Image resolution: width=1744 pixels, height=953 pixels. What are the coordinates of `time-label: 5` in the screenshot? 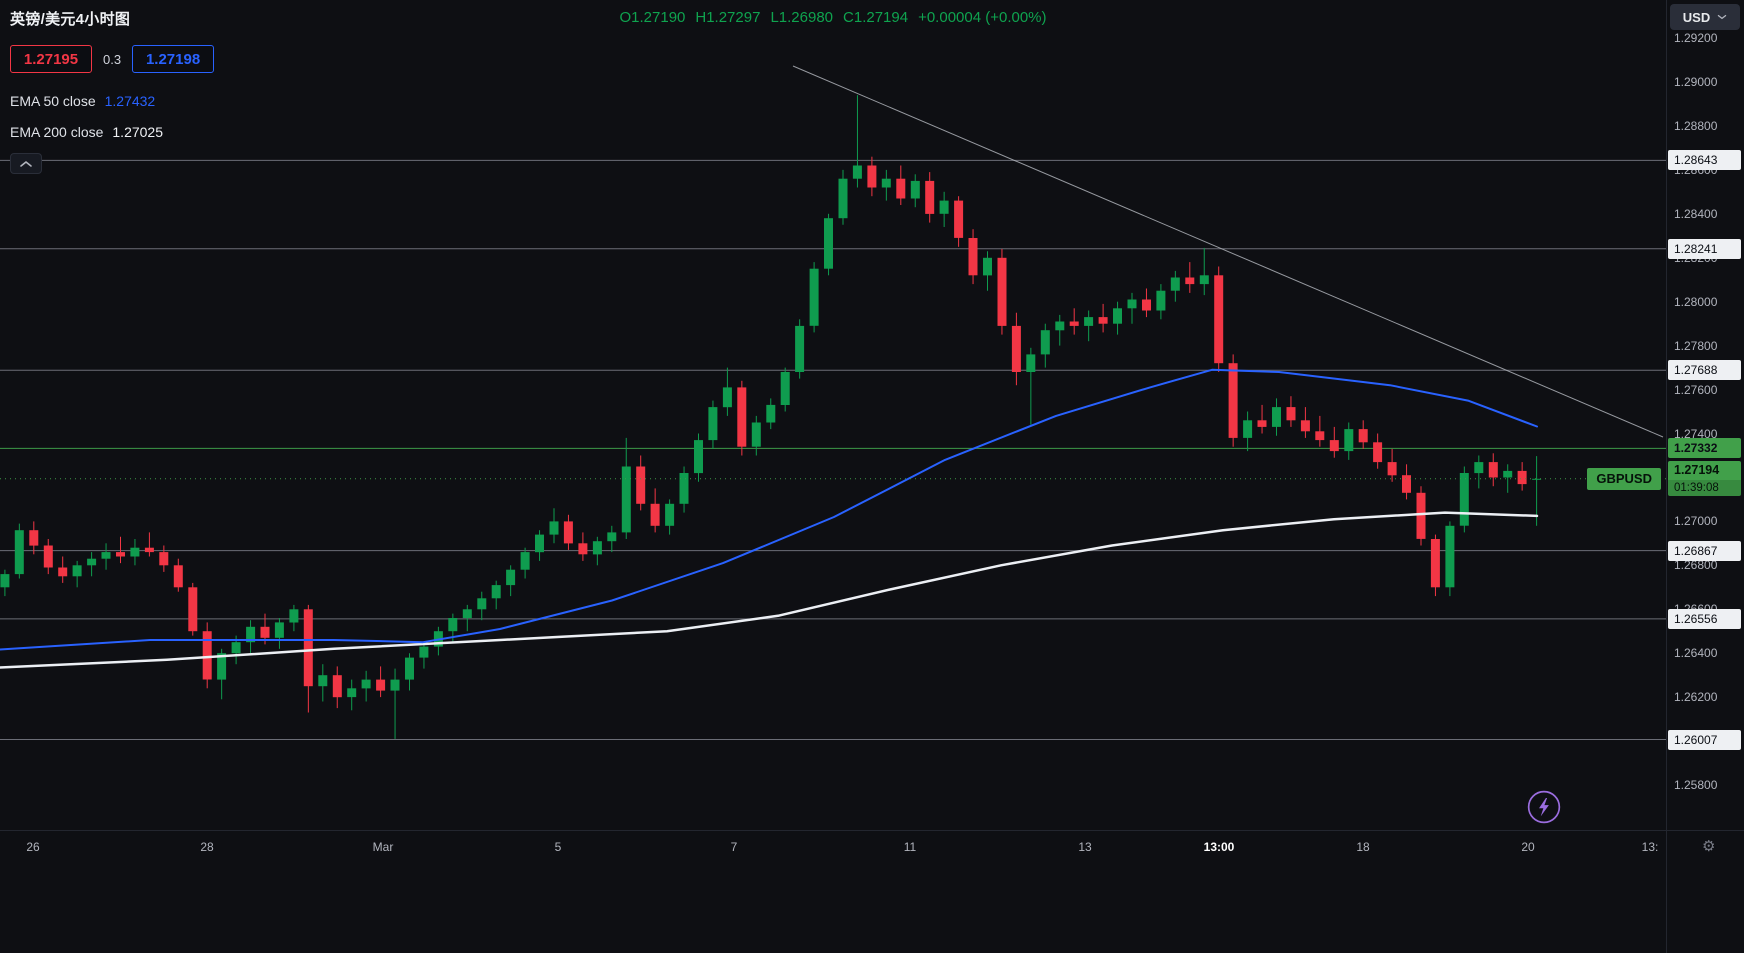 It's located at (558, 847).